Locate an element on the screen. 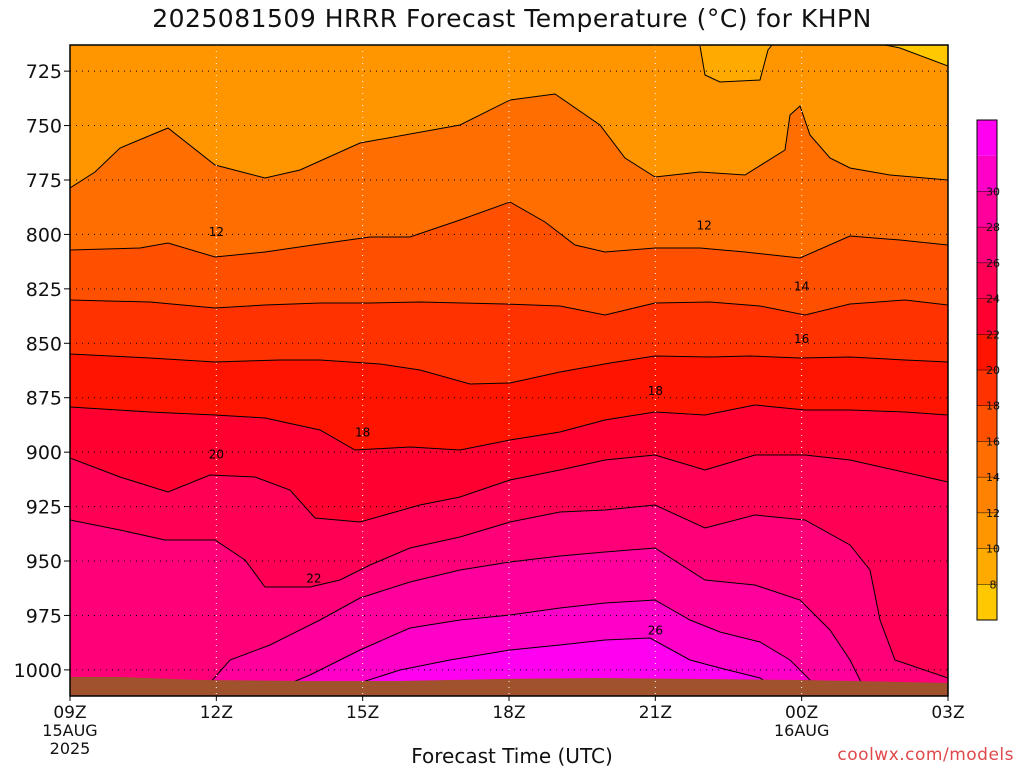 The image size is (1024, 768). x-tick-sub-00Z-0: 16AUG is located at coordinates (801, 730).